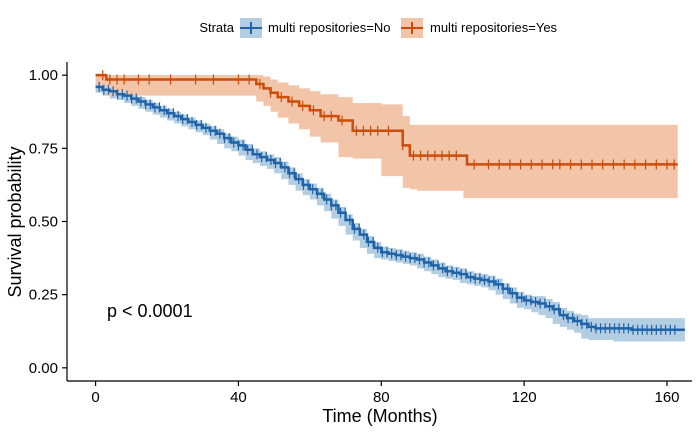  What do you see at coordinates (216, 27) in the screenshot?
I see `legend-title: Strata` at bounding box center [216, 27].